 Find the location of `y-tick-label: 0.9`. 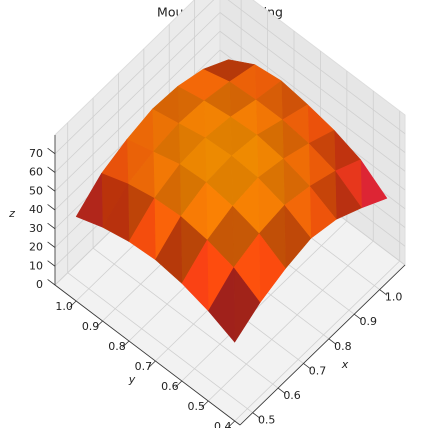

y-tick-label: 0.9 is located at coordinates (91, 326).